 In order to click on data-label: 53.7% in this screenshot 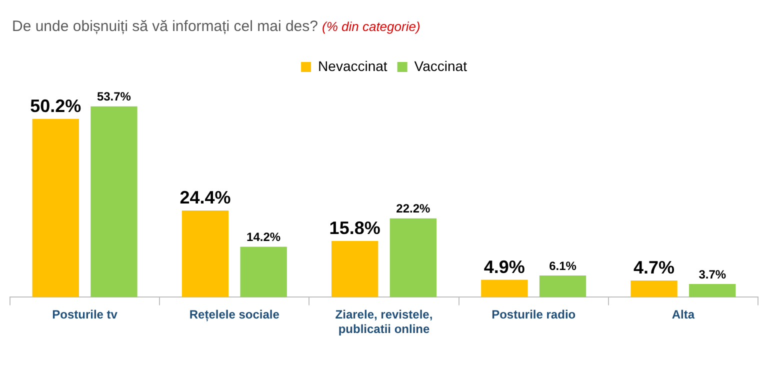, I will do `click(114, 97)`.